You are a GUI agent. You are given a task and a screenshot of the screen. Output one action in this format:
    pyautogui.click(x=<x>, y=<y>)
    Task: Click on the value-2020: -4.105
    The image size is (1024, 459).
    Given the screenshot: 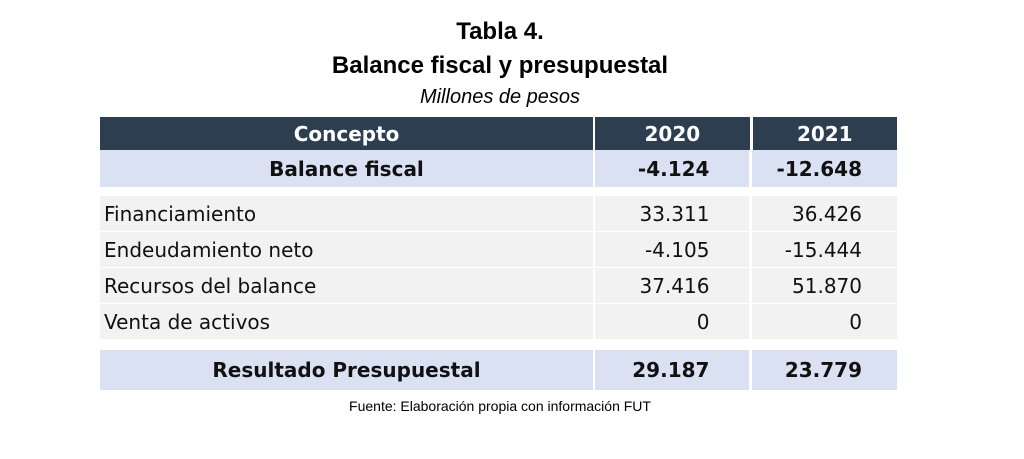 What is the action you would take?
    pyautogui.click(x=672, y=249)
    